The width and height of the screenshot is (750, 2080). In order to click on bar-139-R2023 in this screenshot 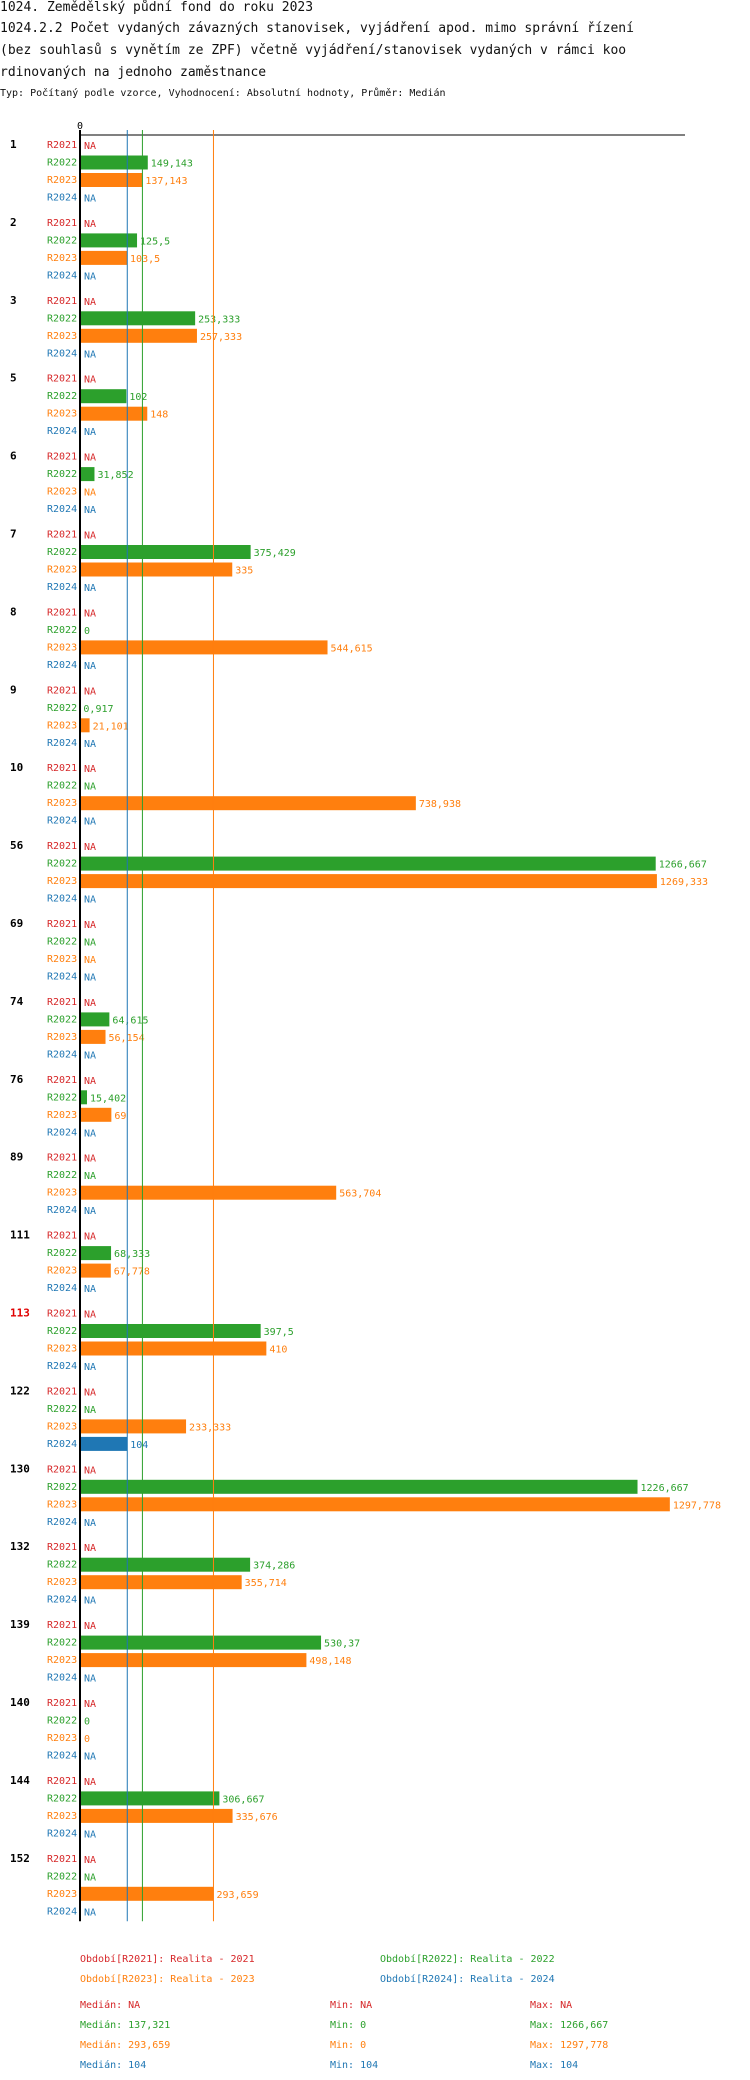, I will do `click(193, 1660)`.